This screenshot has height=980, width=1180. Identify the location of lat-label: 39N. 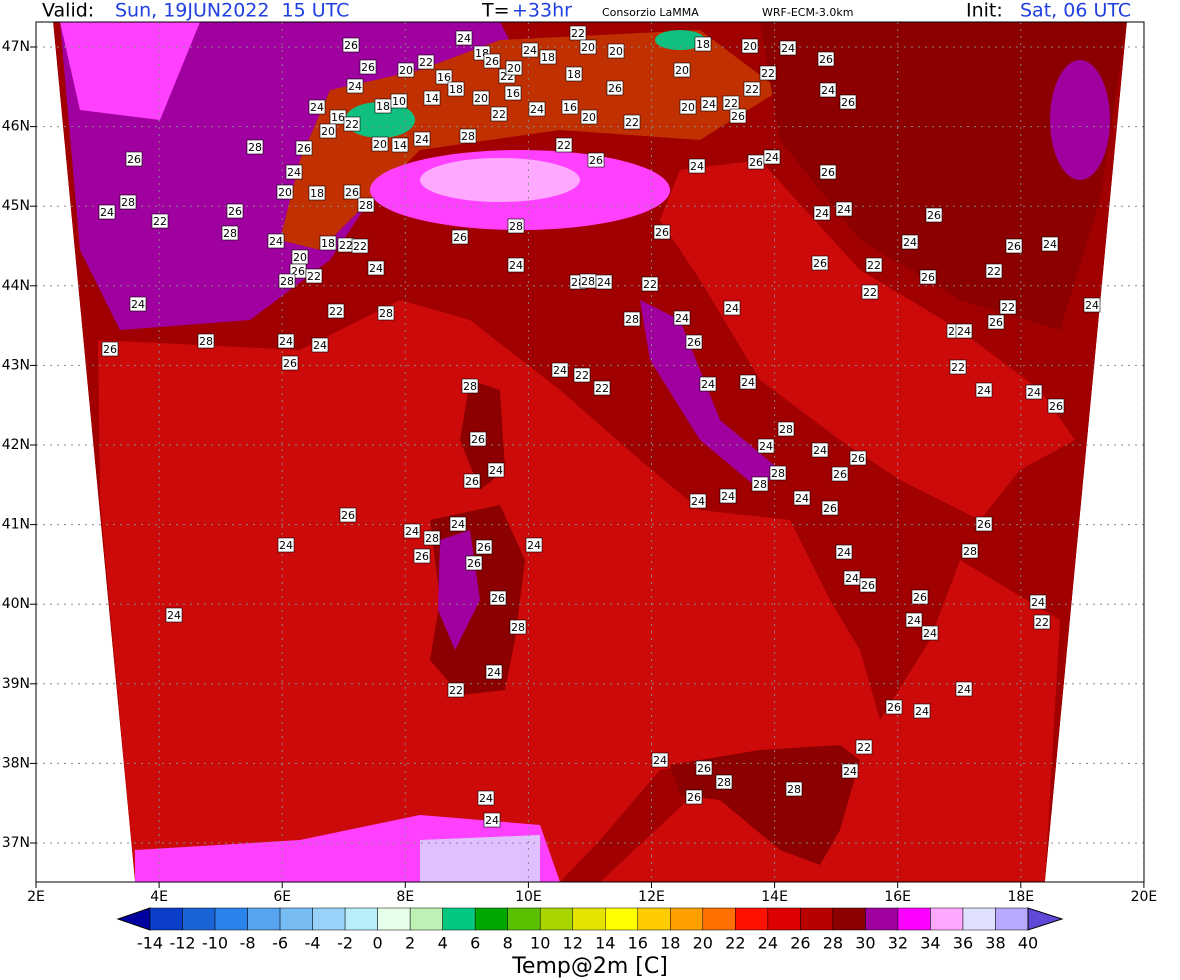
(16, 684).